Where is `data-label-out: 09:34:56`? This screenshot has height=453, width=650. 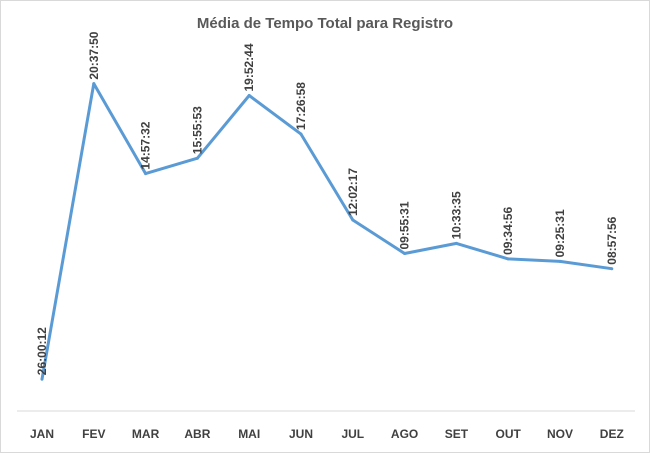
data-label-out: 09:34:56 is located at coordinates (508, 231).